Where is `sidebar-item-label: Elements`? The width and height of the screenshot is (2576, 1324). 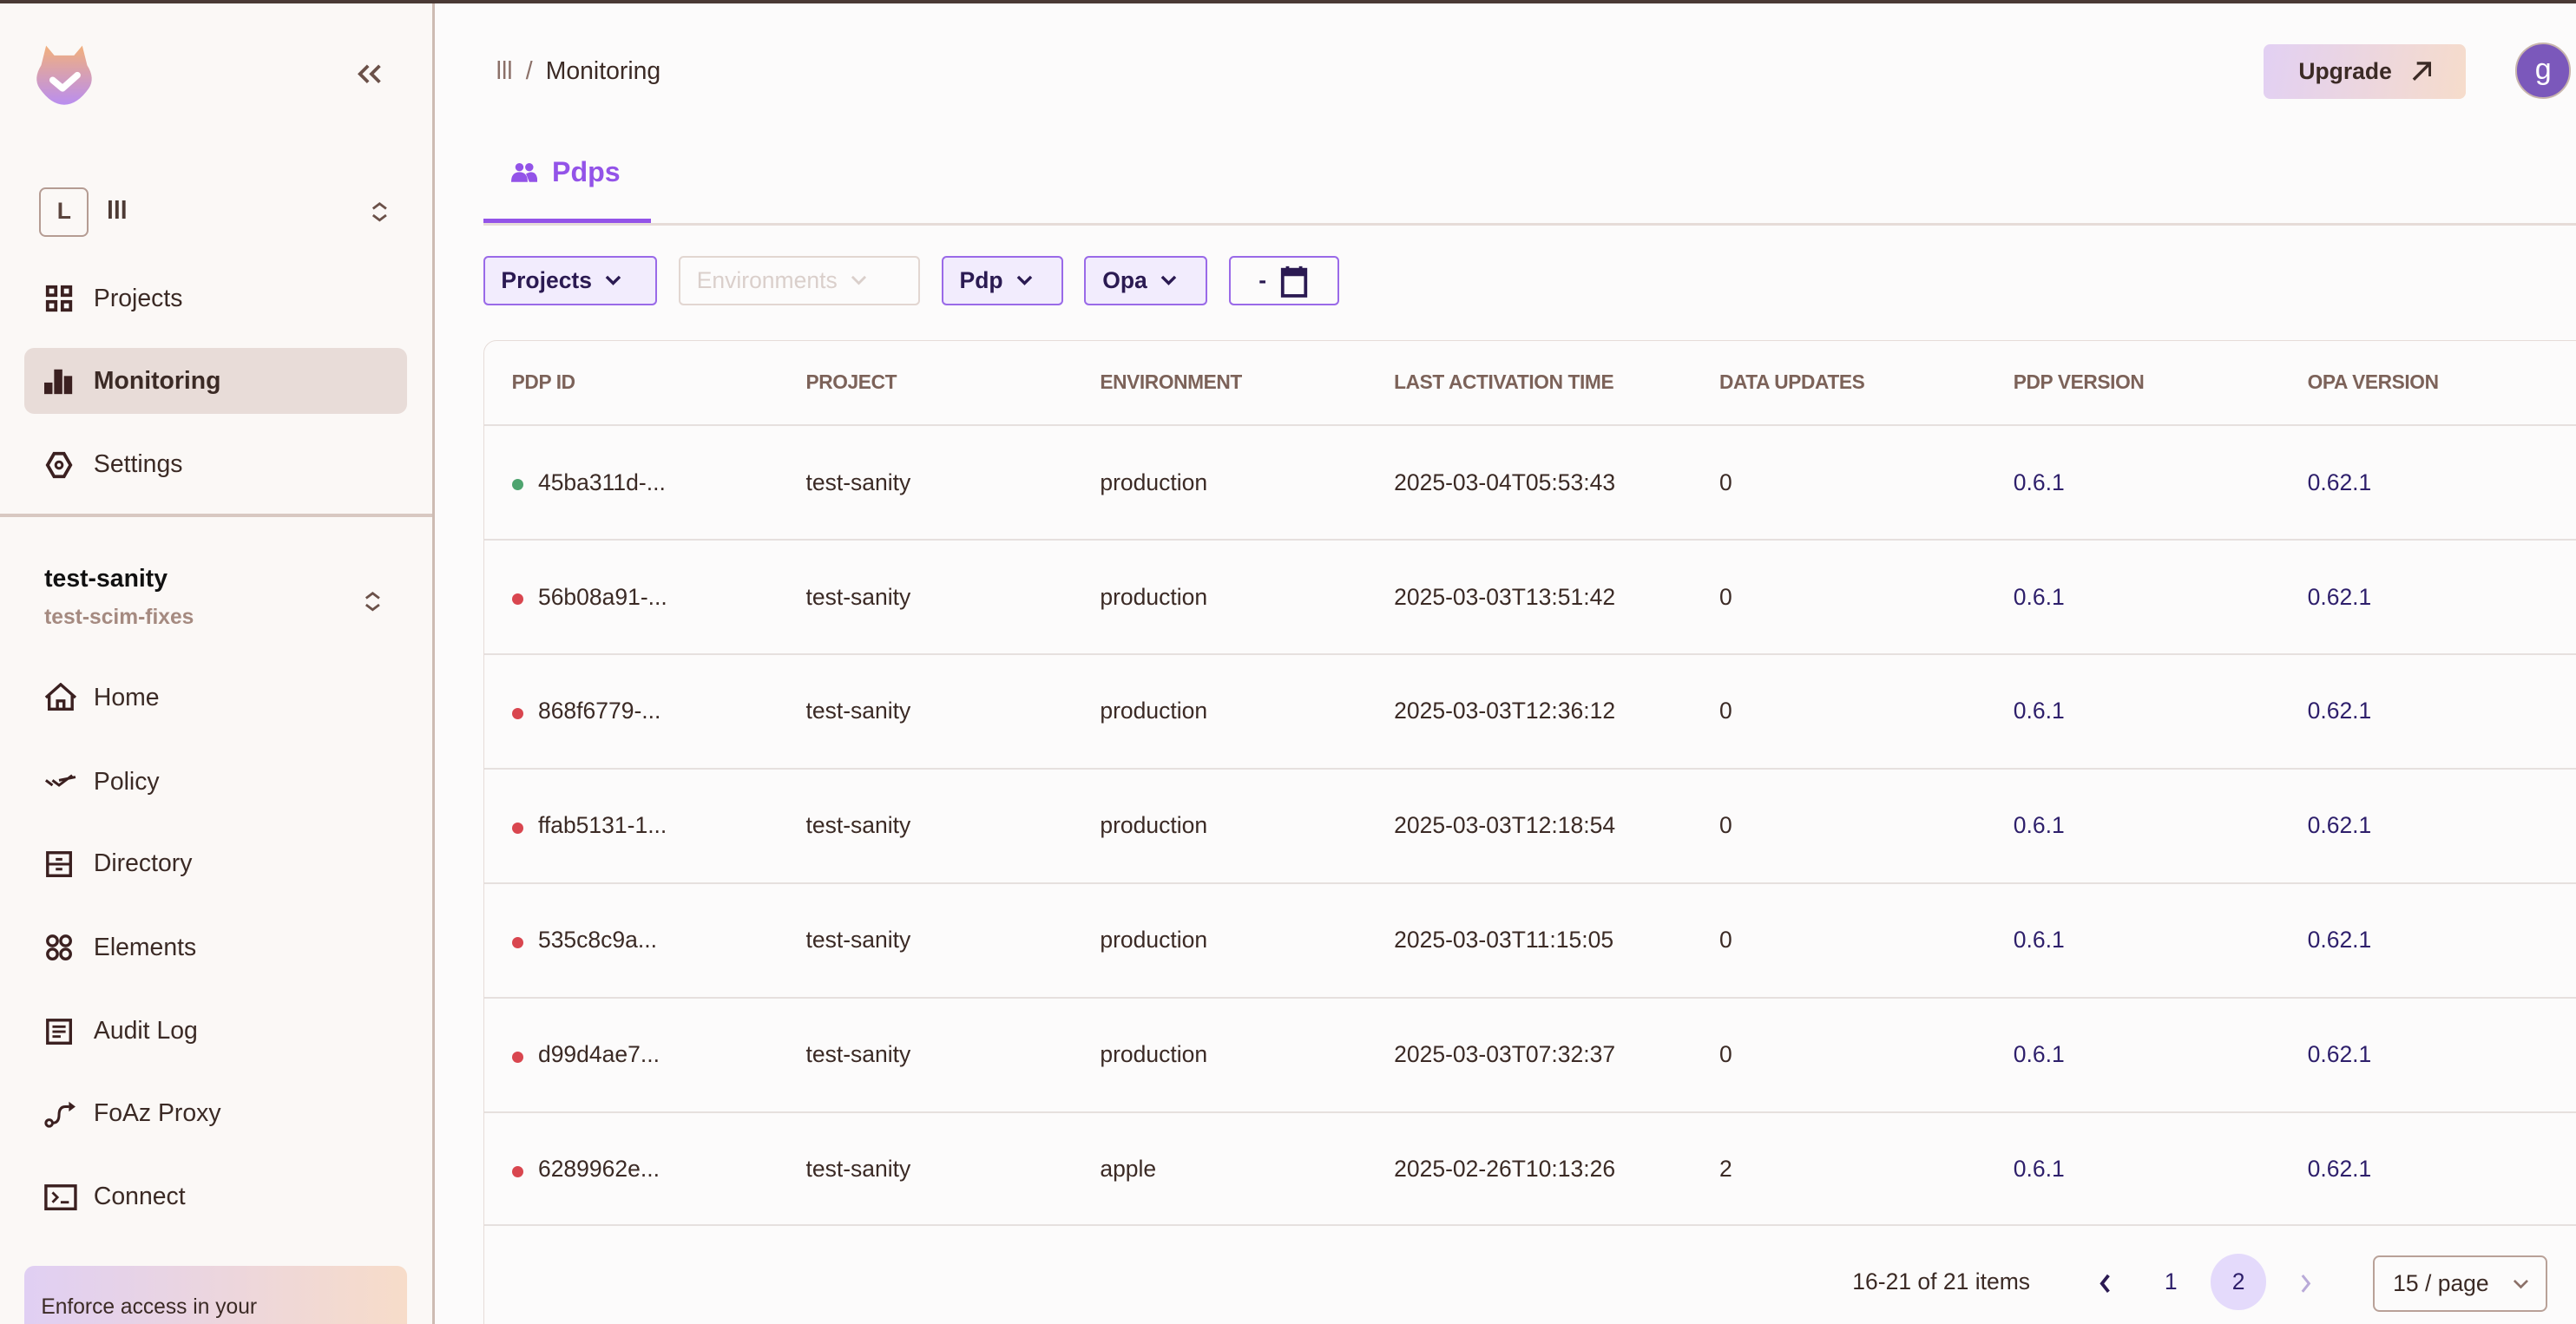 sidebar-item-label: Elements is located at coordinates (145, 947).